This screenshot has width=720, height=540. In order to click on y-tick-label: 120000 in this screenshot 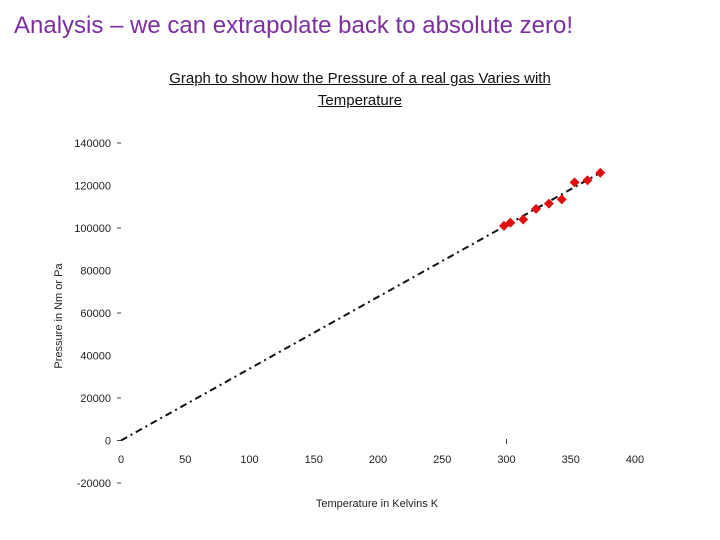, I will do `click(92, 187)`.